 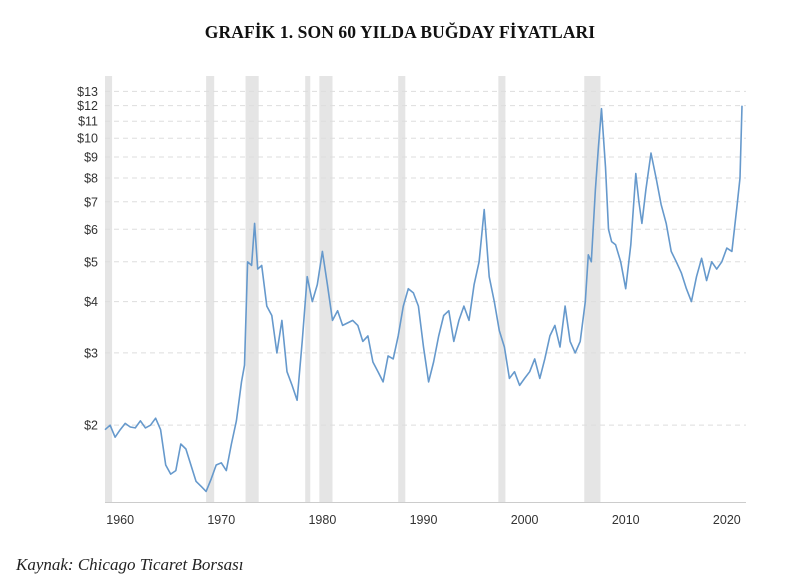 What do you see at coordinates (322, 520) in the screenshot?
I see `x-tick-label-2: 1980` at bounding box center [322, 520].